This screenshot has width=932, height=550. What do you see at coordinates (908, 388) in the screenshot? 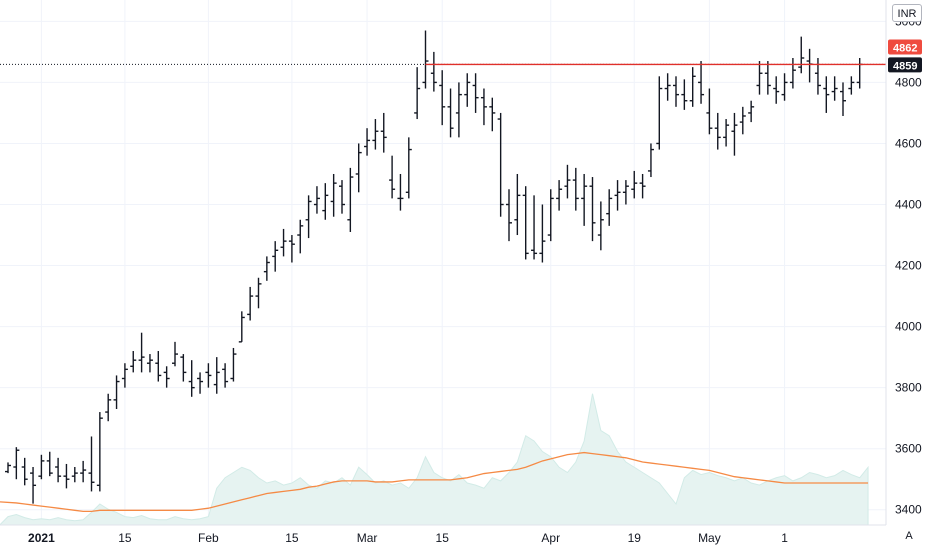
I see `y-tick-label: 3800` at bounding box center [908, 388].